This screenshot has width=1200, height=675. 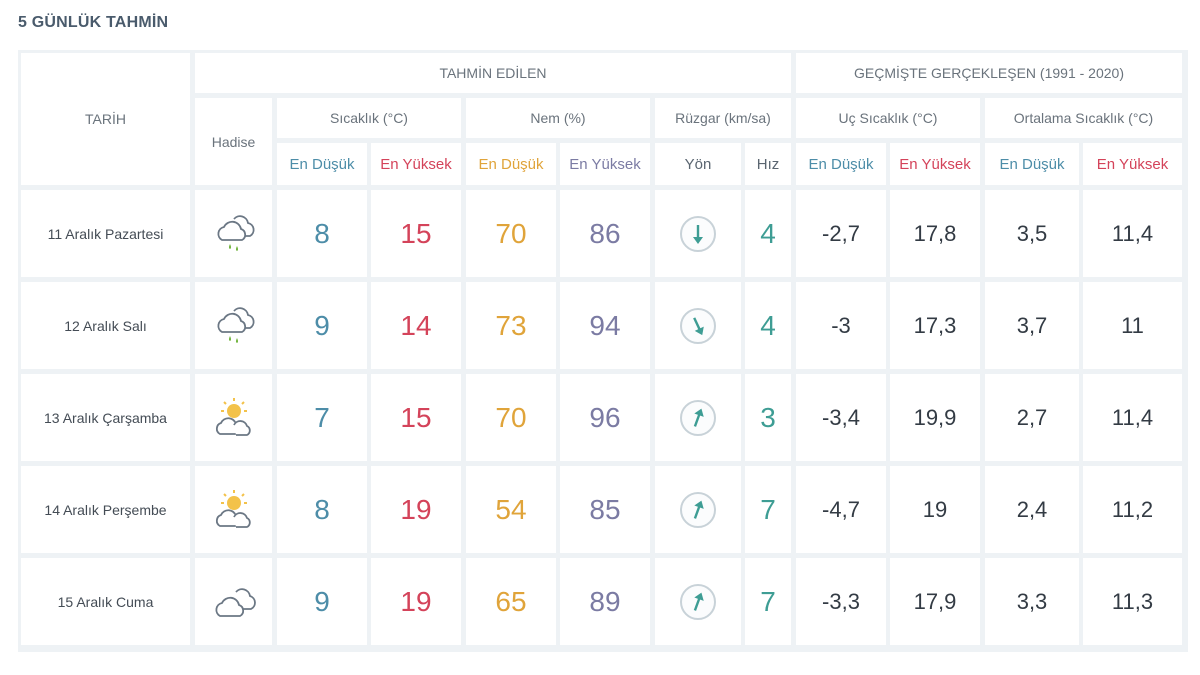 I want to click on uc-low-cell: -4,7, so click(x=841, y=509).